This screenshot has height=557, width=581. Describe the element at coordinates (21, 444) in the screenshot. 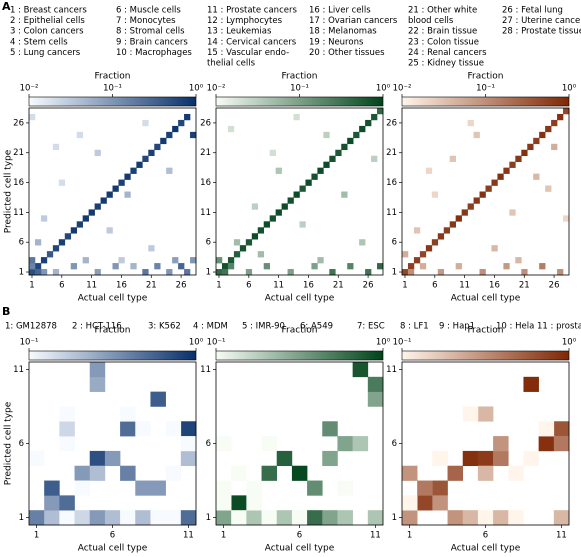

I see `y-tick-label: 6` at that location.